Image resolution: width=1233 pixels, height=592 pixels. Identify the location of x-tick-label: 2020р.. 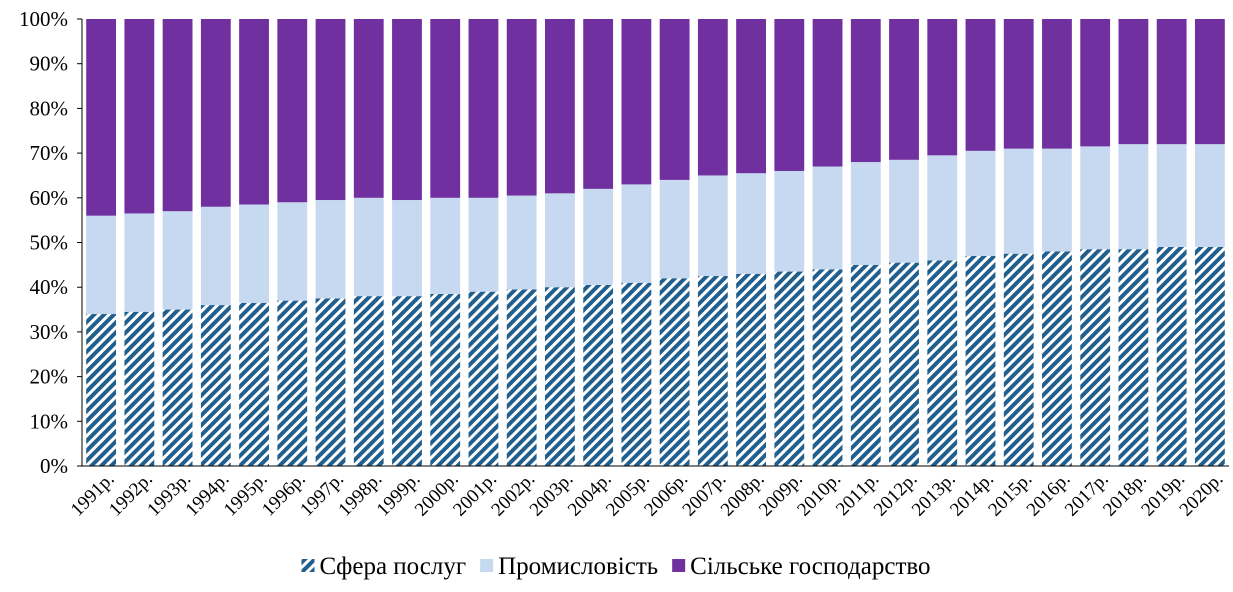
(1202, 495).